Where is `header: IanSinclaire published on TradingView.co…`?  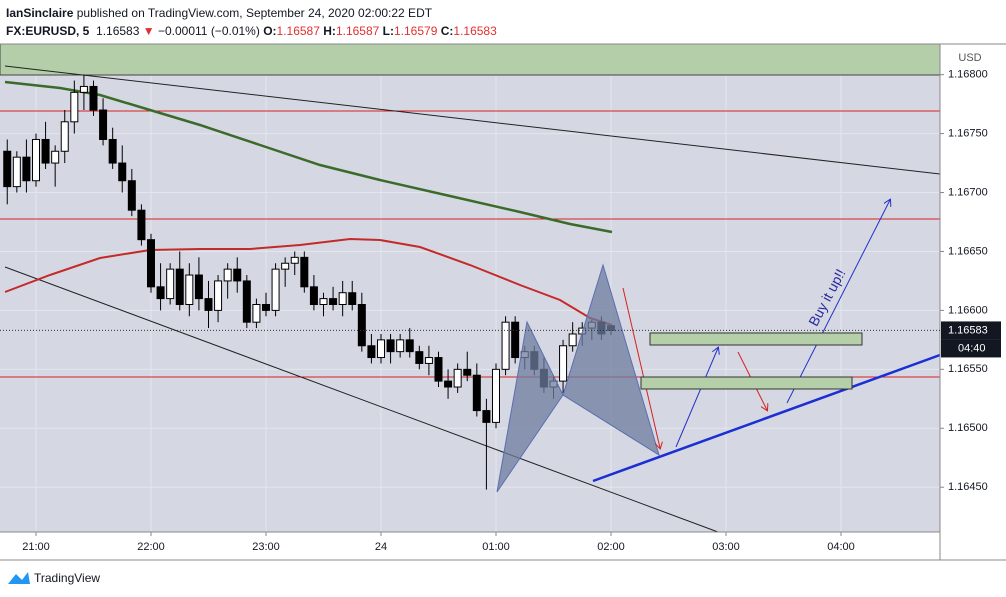 header: IanSinclaire published on TradingView.co… is located at coordinates (251, 22).